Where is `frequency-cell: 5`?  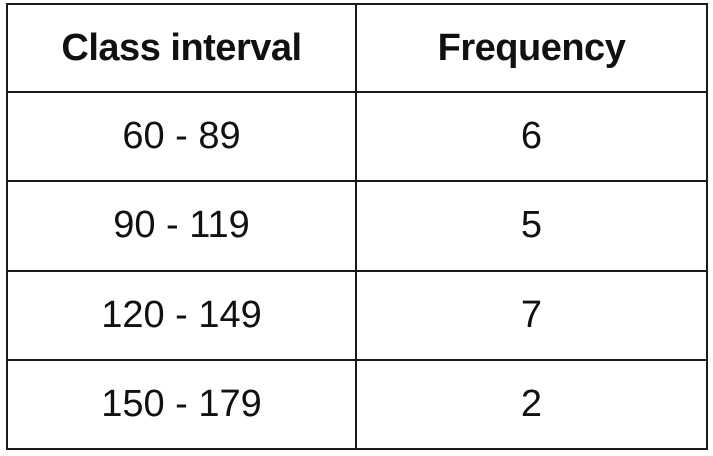
frequency-cell: 5 is located at coordinates (531, 226).